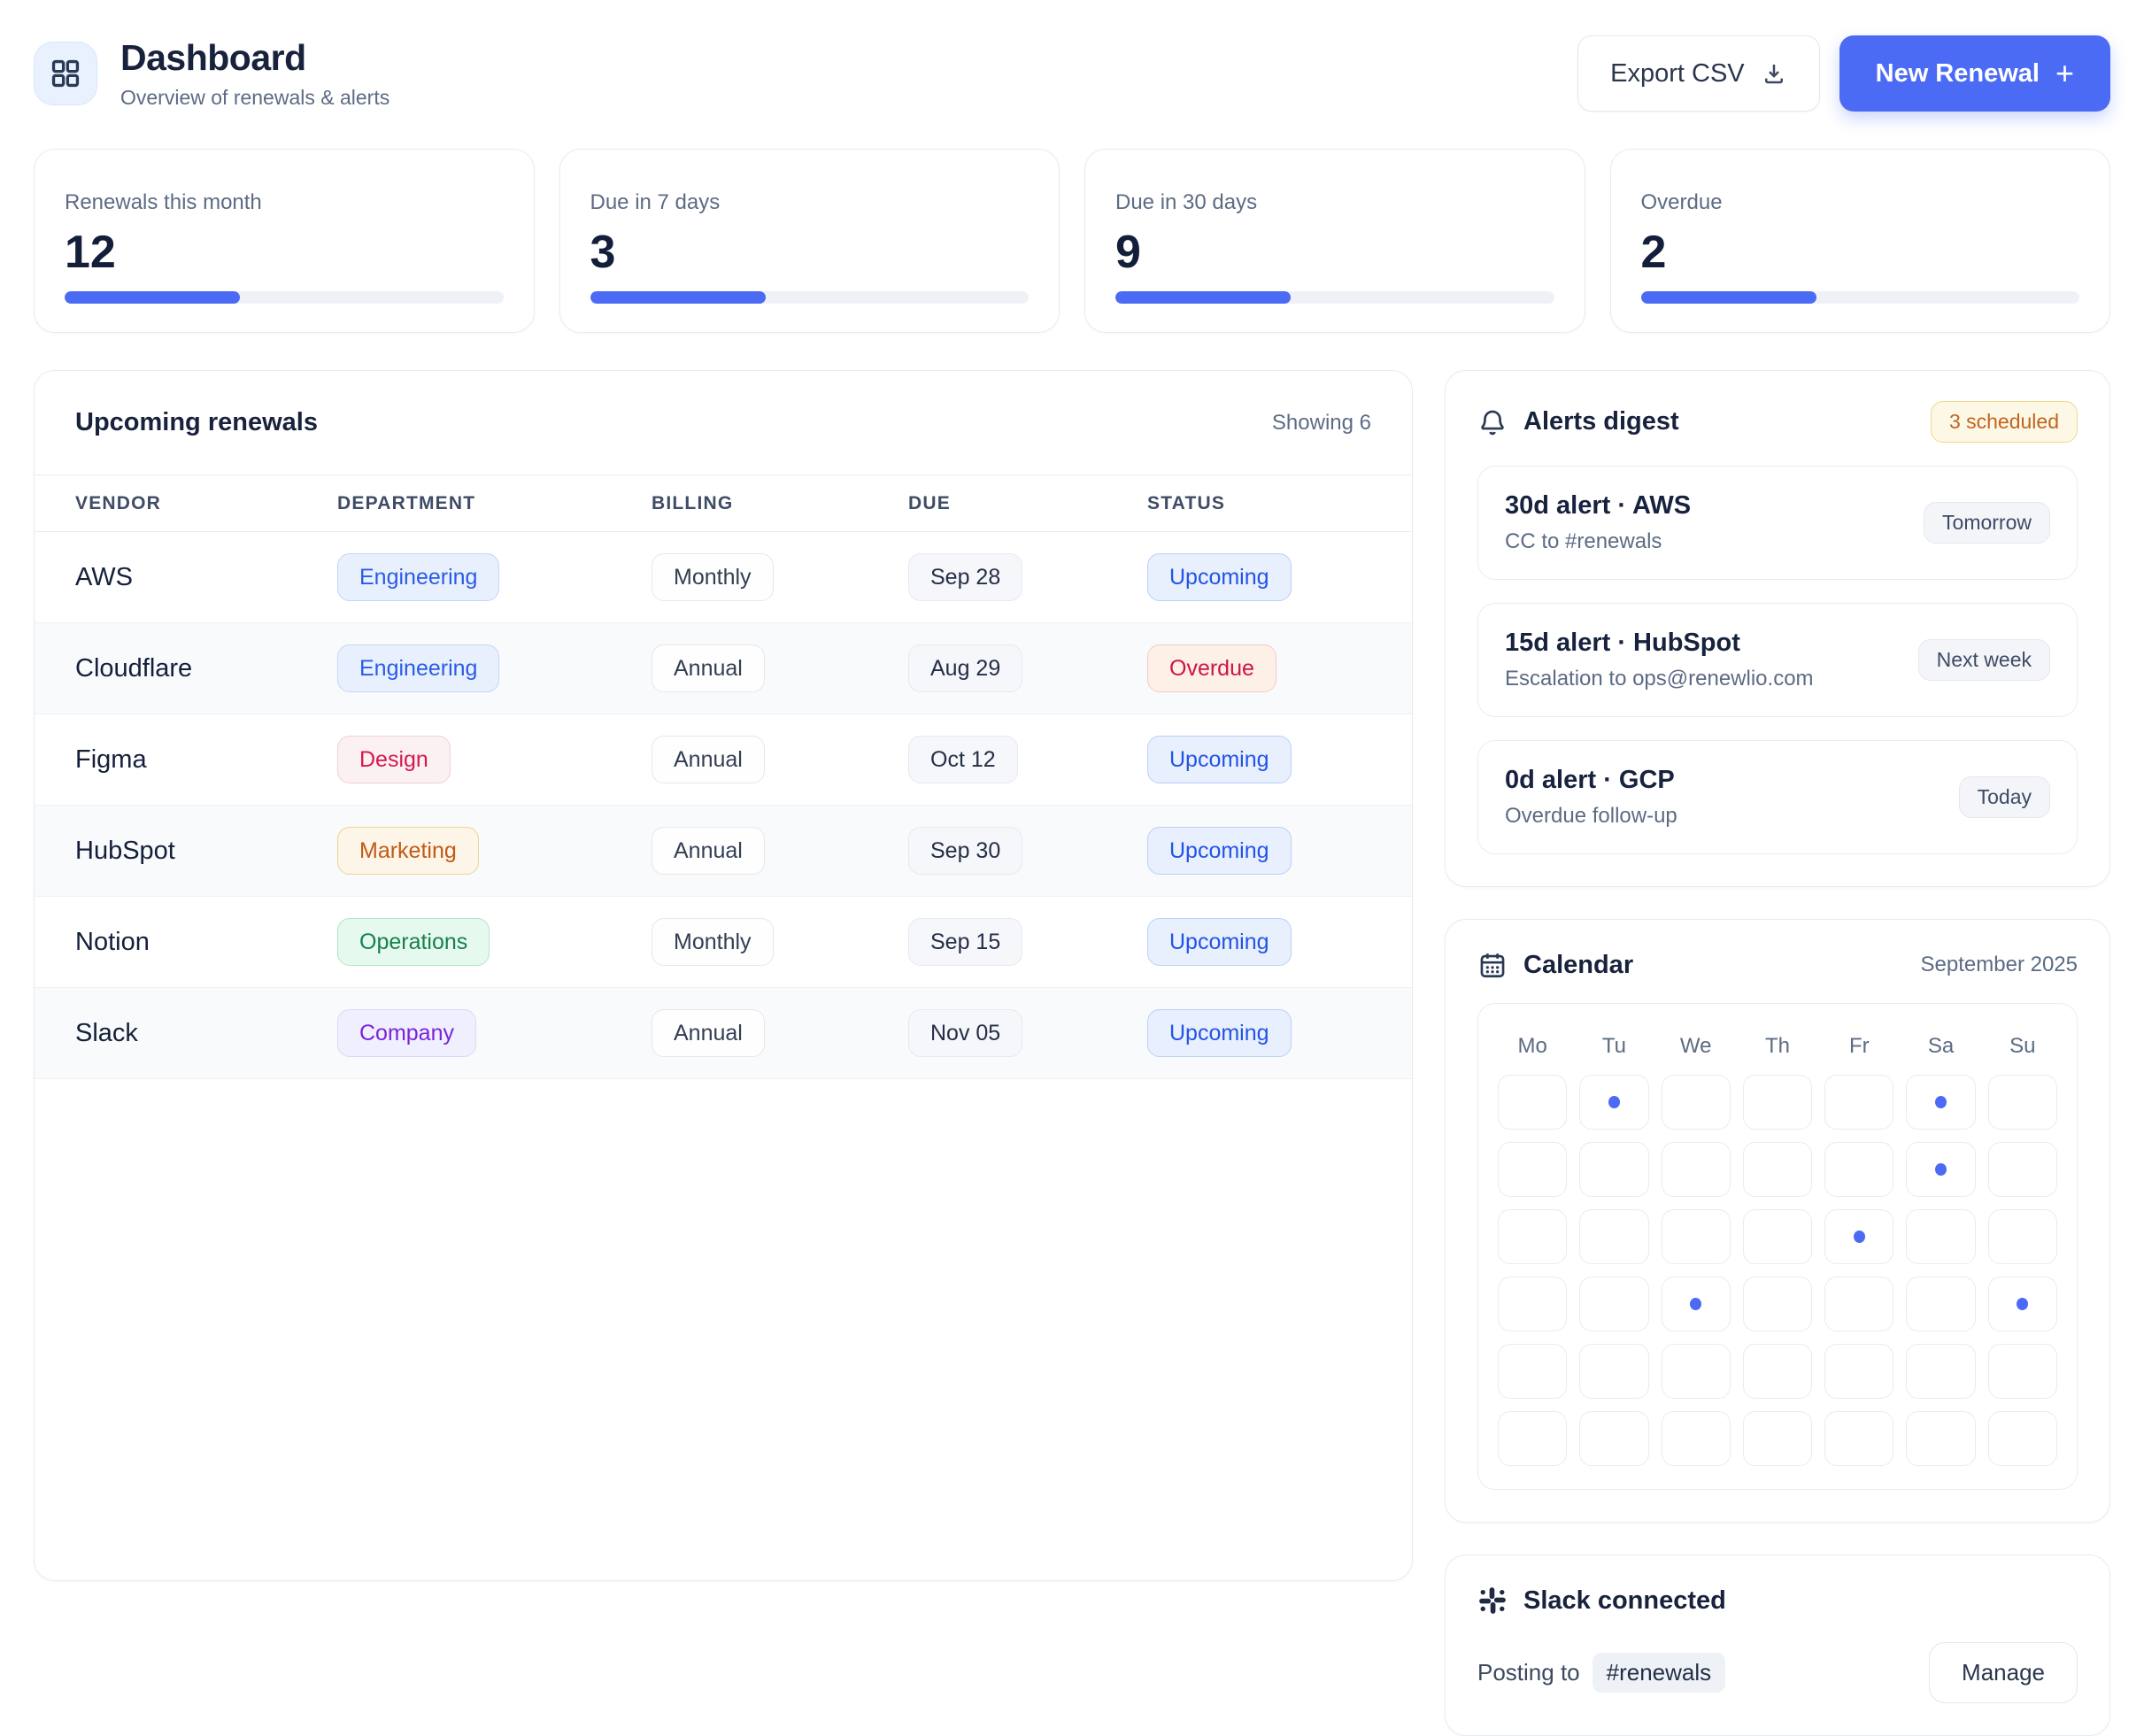 This screenshot has height=1736, width=2144. I want to click on calendar-title: Calendar, so click(1578, 965).